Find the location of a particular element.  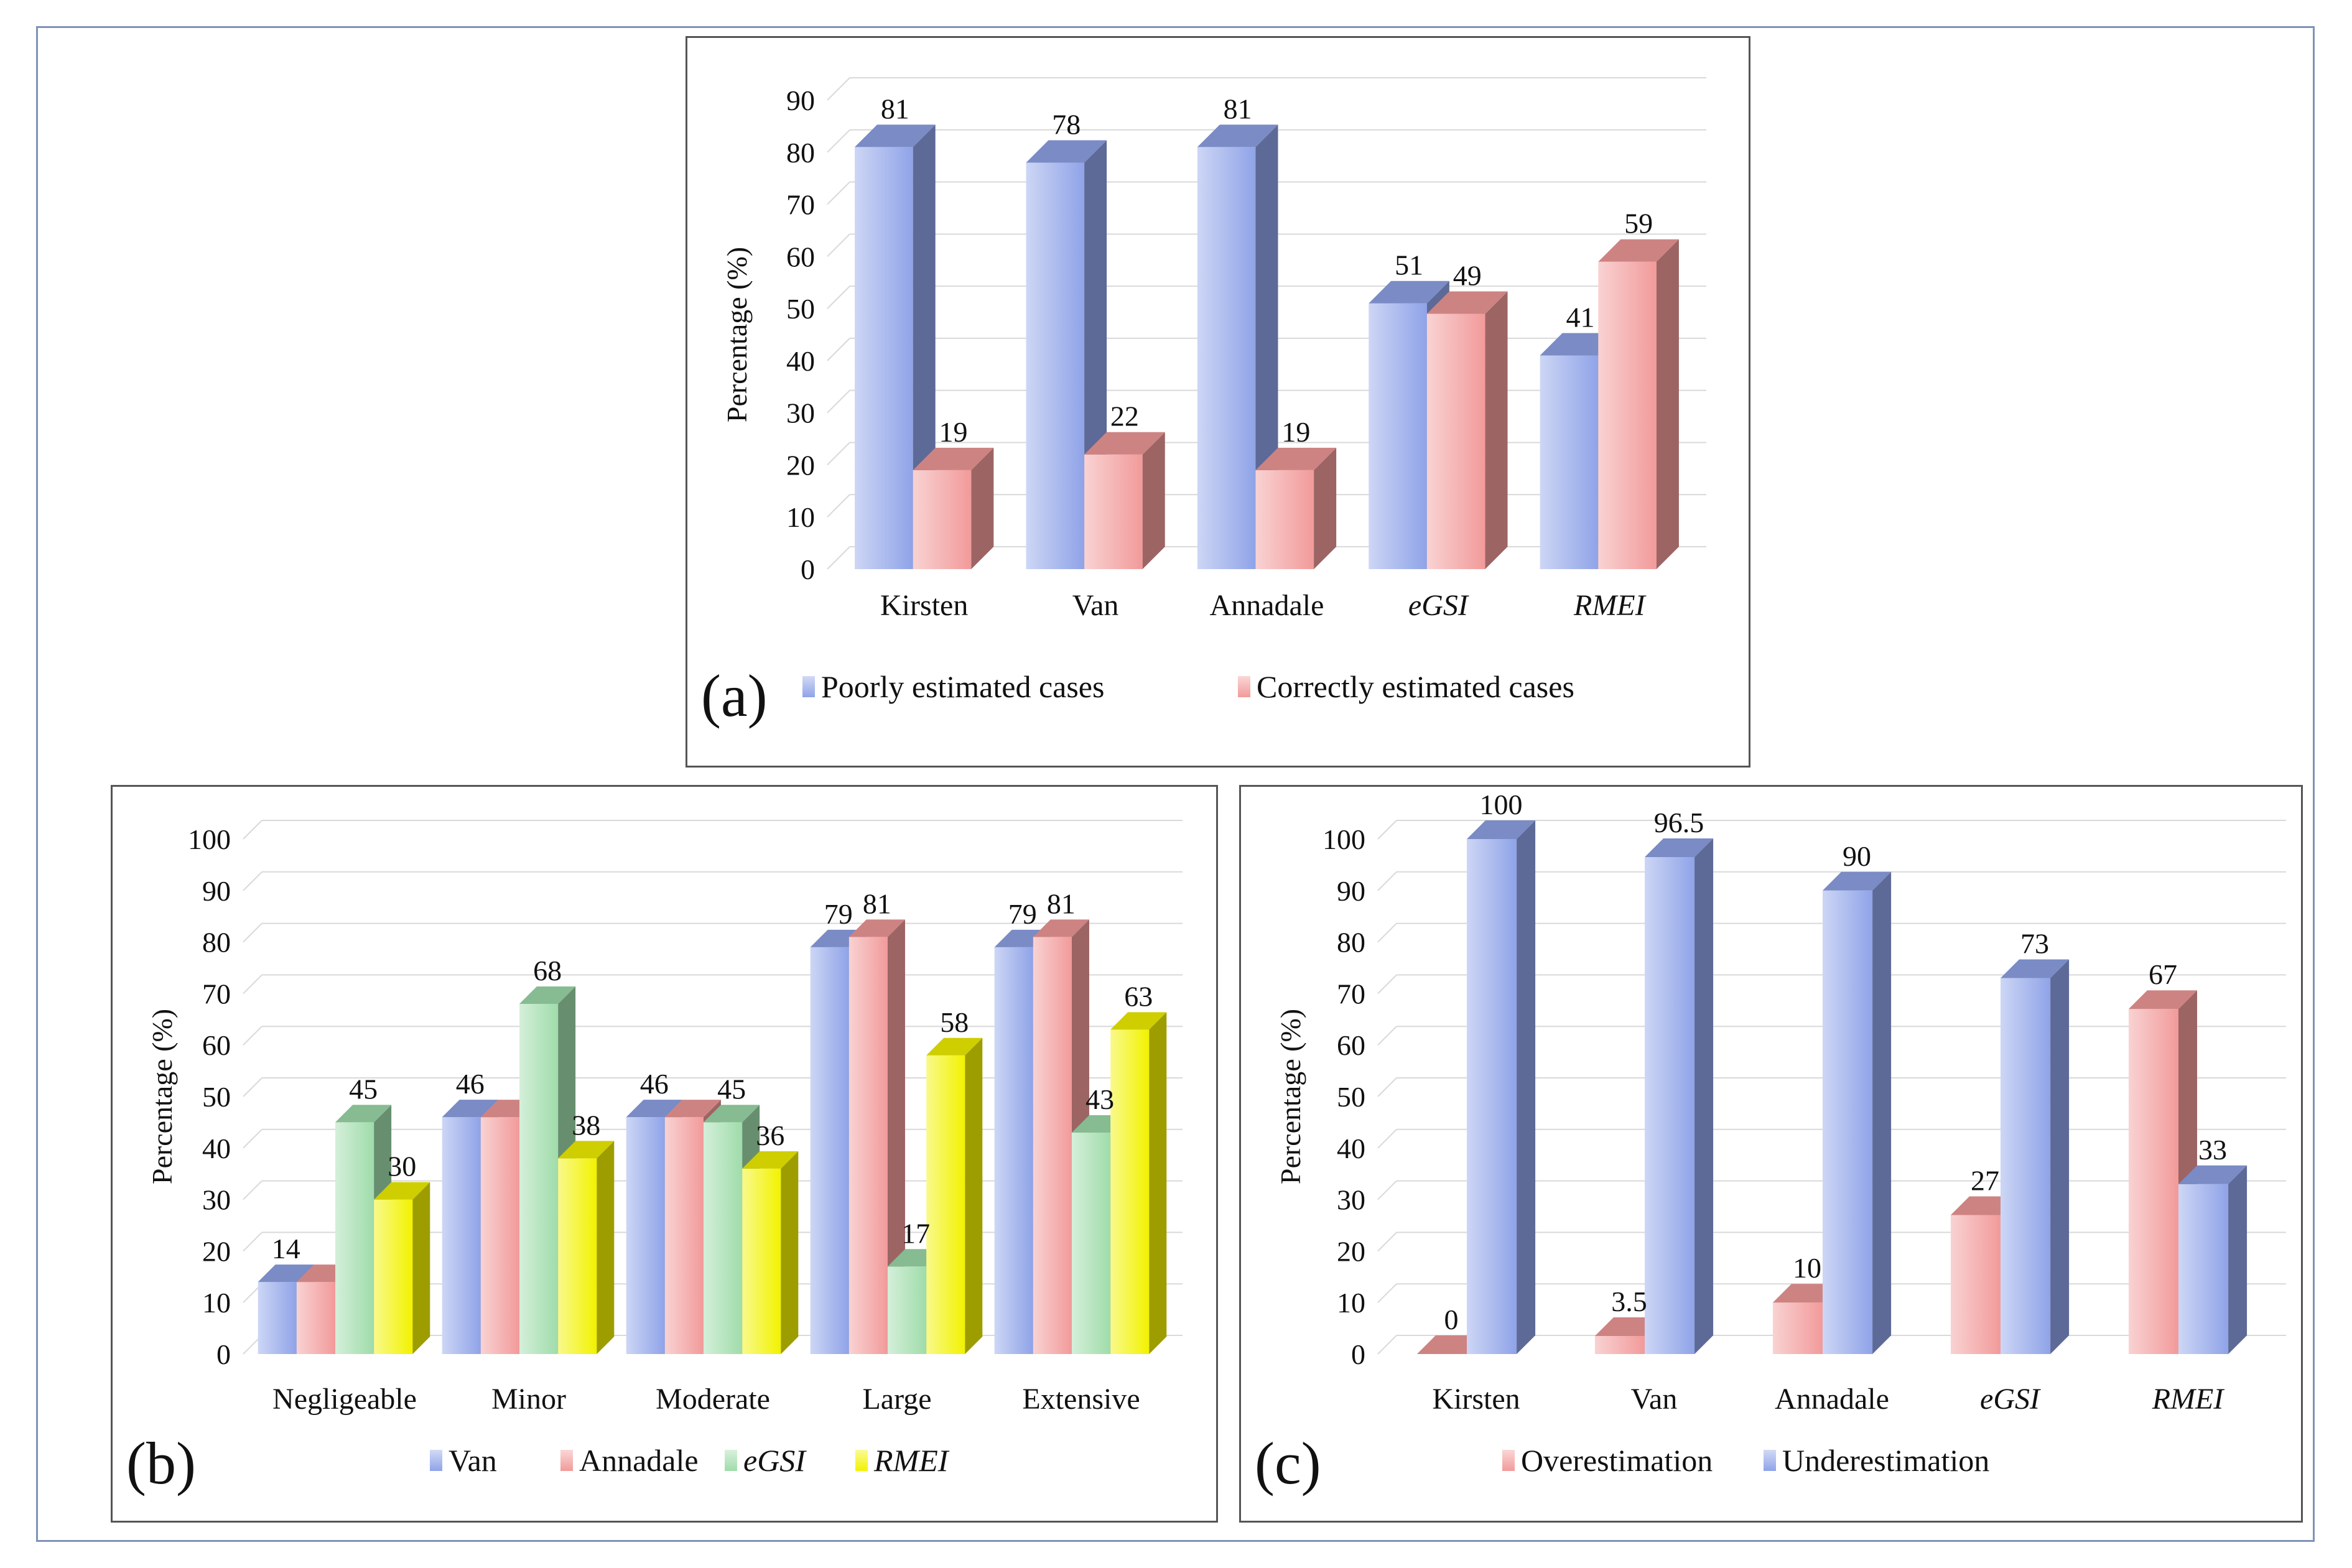

value-label: 78 is located at coordinates (1066, 125).